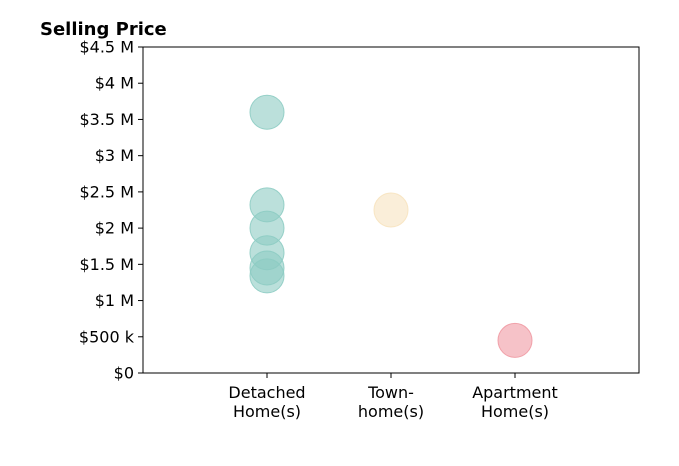 This screenshot has height=466, width=679. What do you see at coordinates (114, 228) in the screenshot?
I see `y-tick-label: $2 M` at bounding box center [114, 228].